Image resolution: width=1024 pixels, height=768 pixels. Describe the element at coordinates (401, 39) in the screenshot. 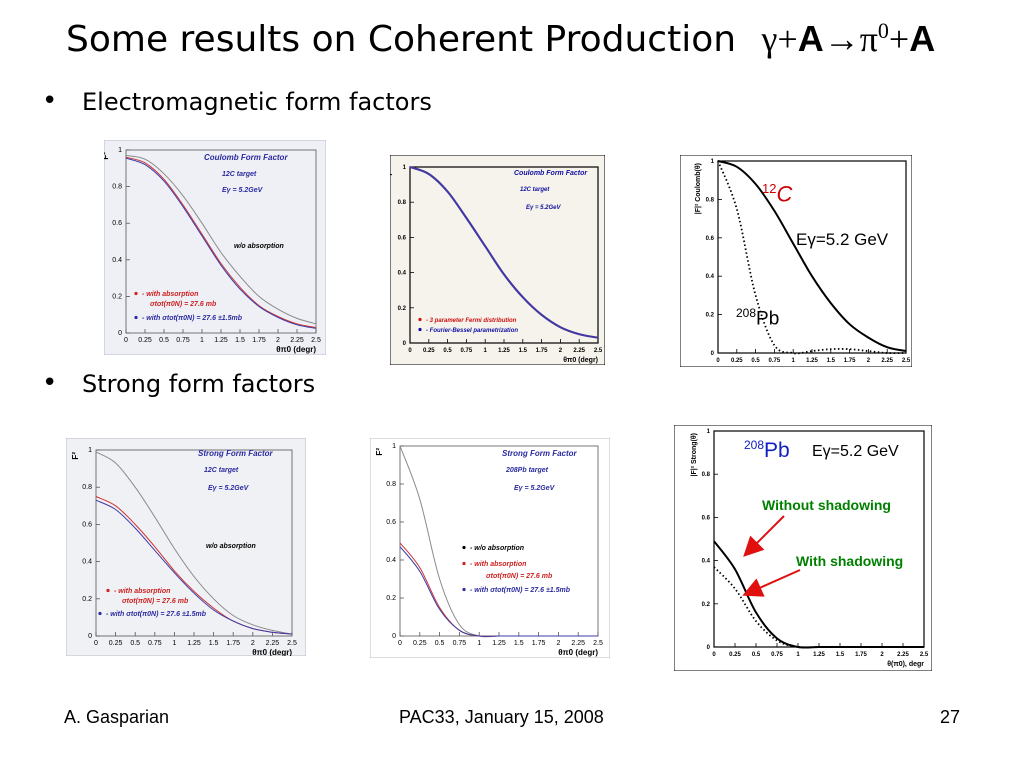

I see `title-text: Some results on Coherent Production` at that location.